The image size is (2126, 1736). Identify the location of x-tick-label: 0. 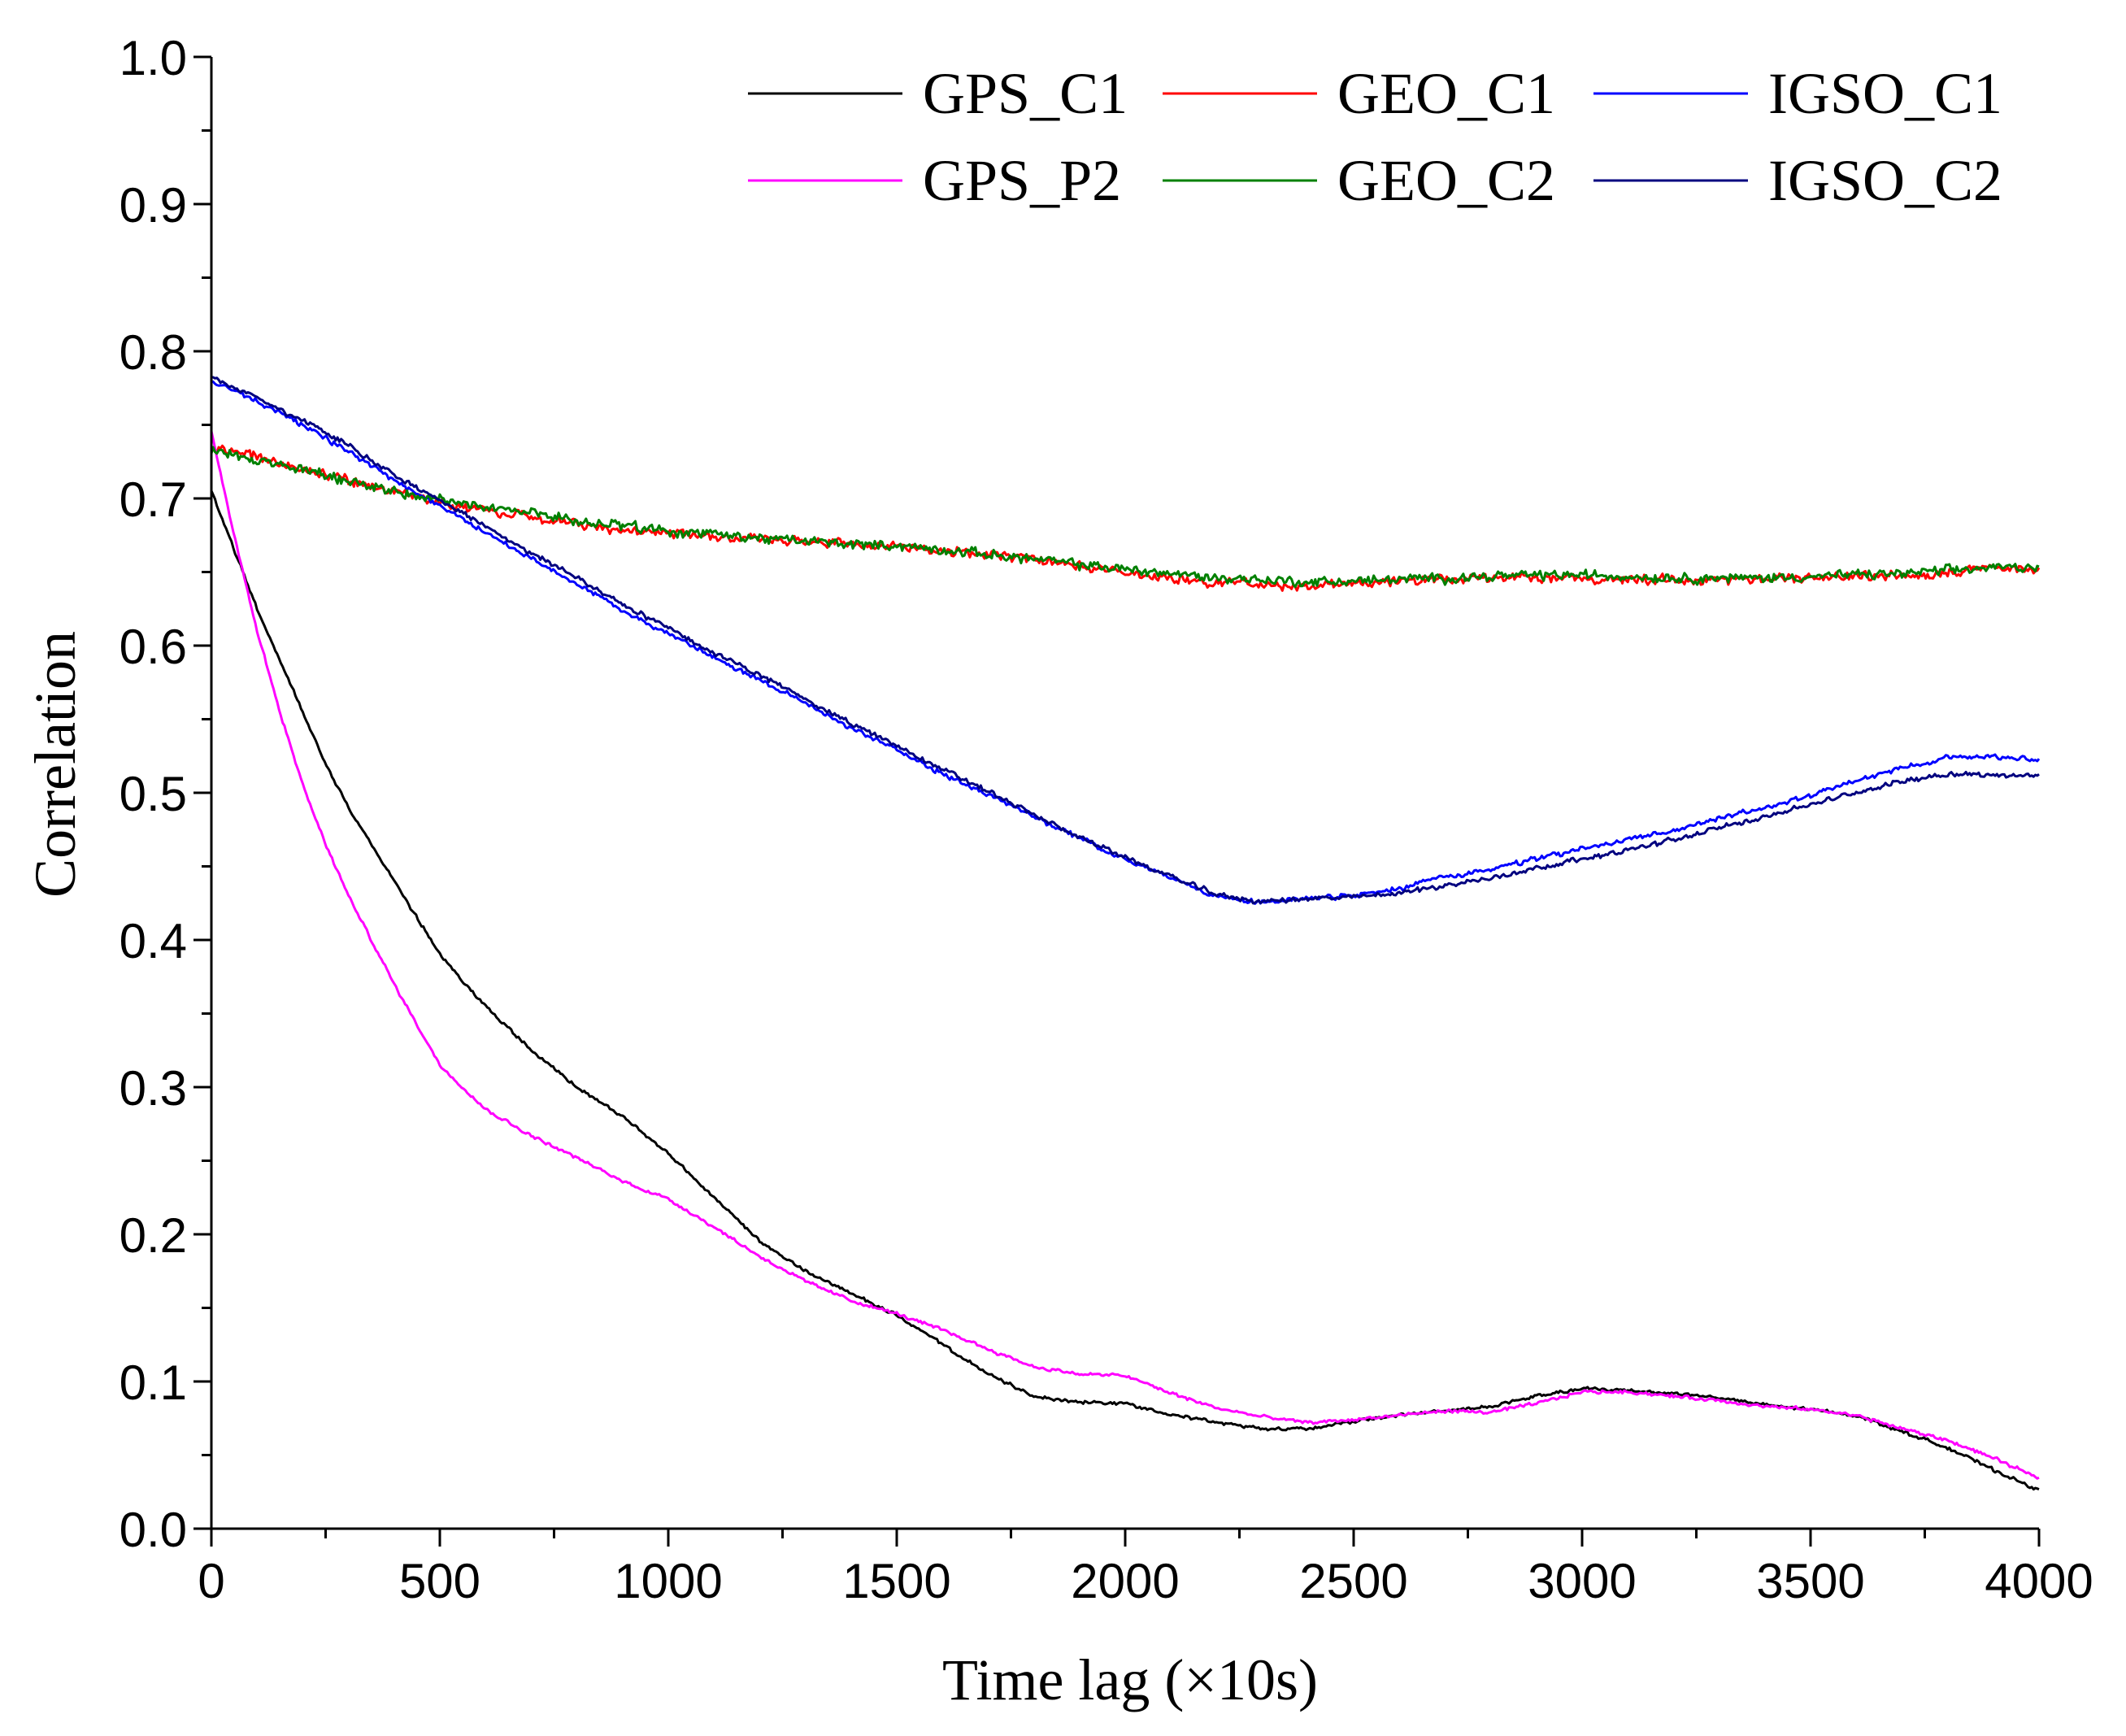
(211, 1581).